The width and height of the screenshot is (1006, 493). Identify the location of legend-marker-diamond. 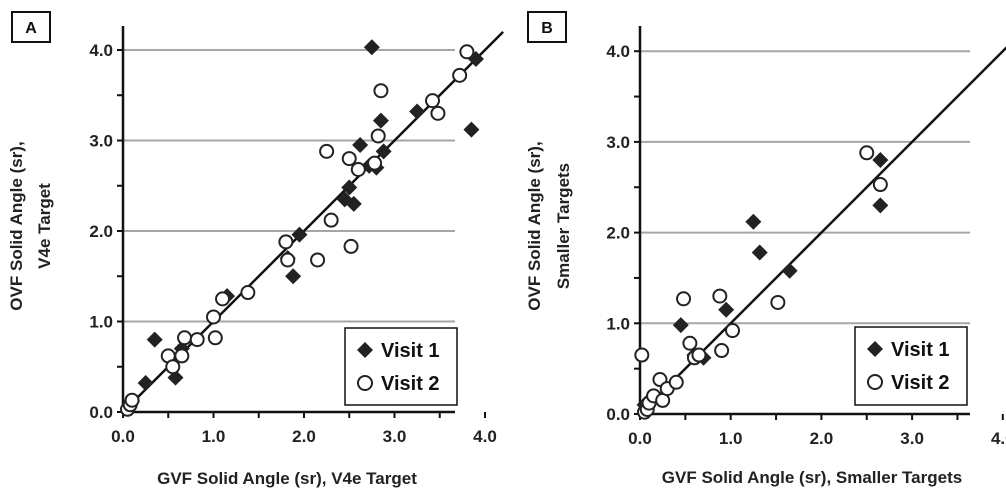
(365, 350).